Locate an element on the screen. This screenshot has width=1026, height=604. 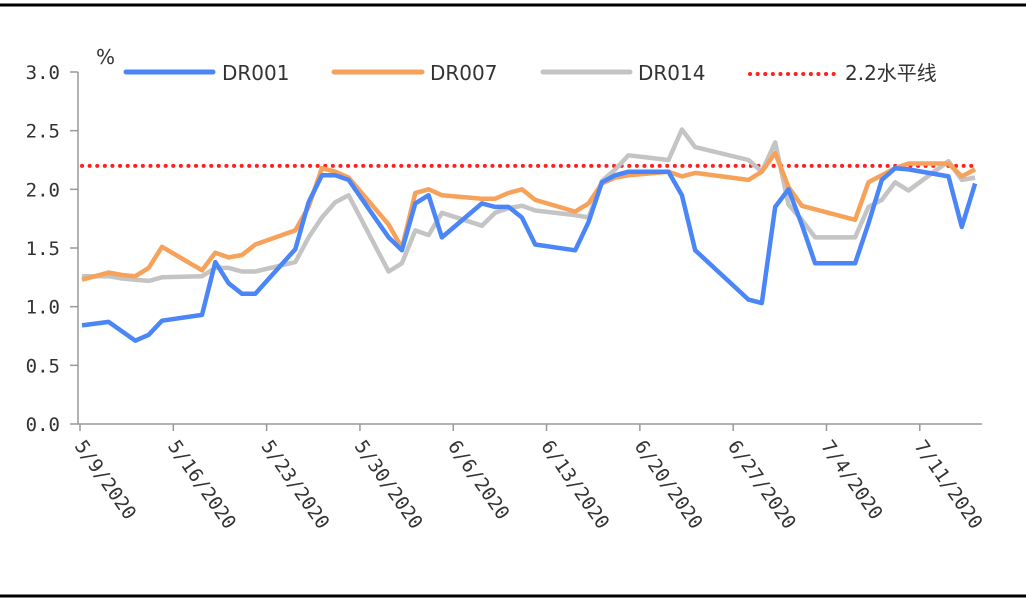
x-tick-label: 5/9/2020 is located at coordinates (105, 480).